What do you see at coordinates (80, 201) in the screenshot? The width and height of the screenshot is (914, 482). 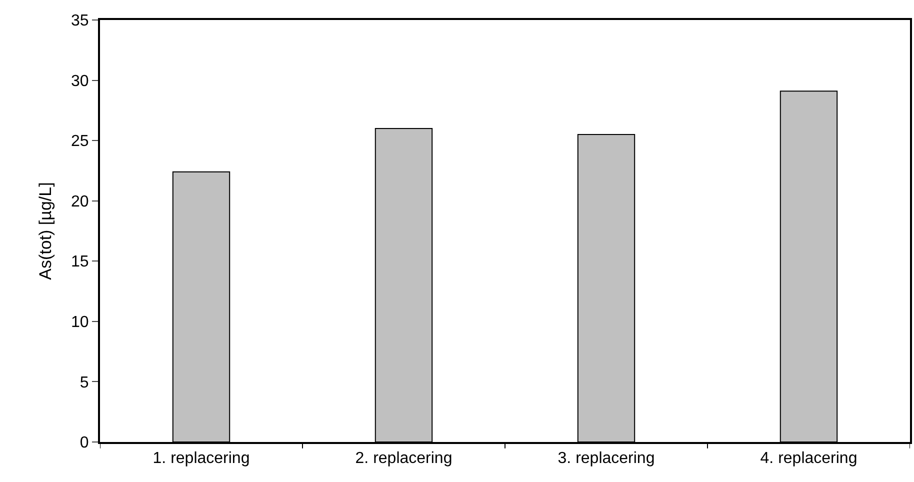 I see `y-tick-label: 20` at bounding box center [80, 201].